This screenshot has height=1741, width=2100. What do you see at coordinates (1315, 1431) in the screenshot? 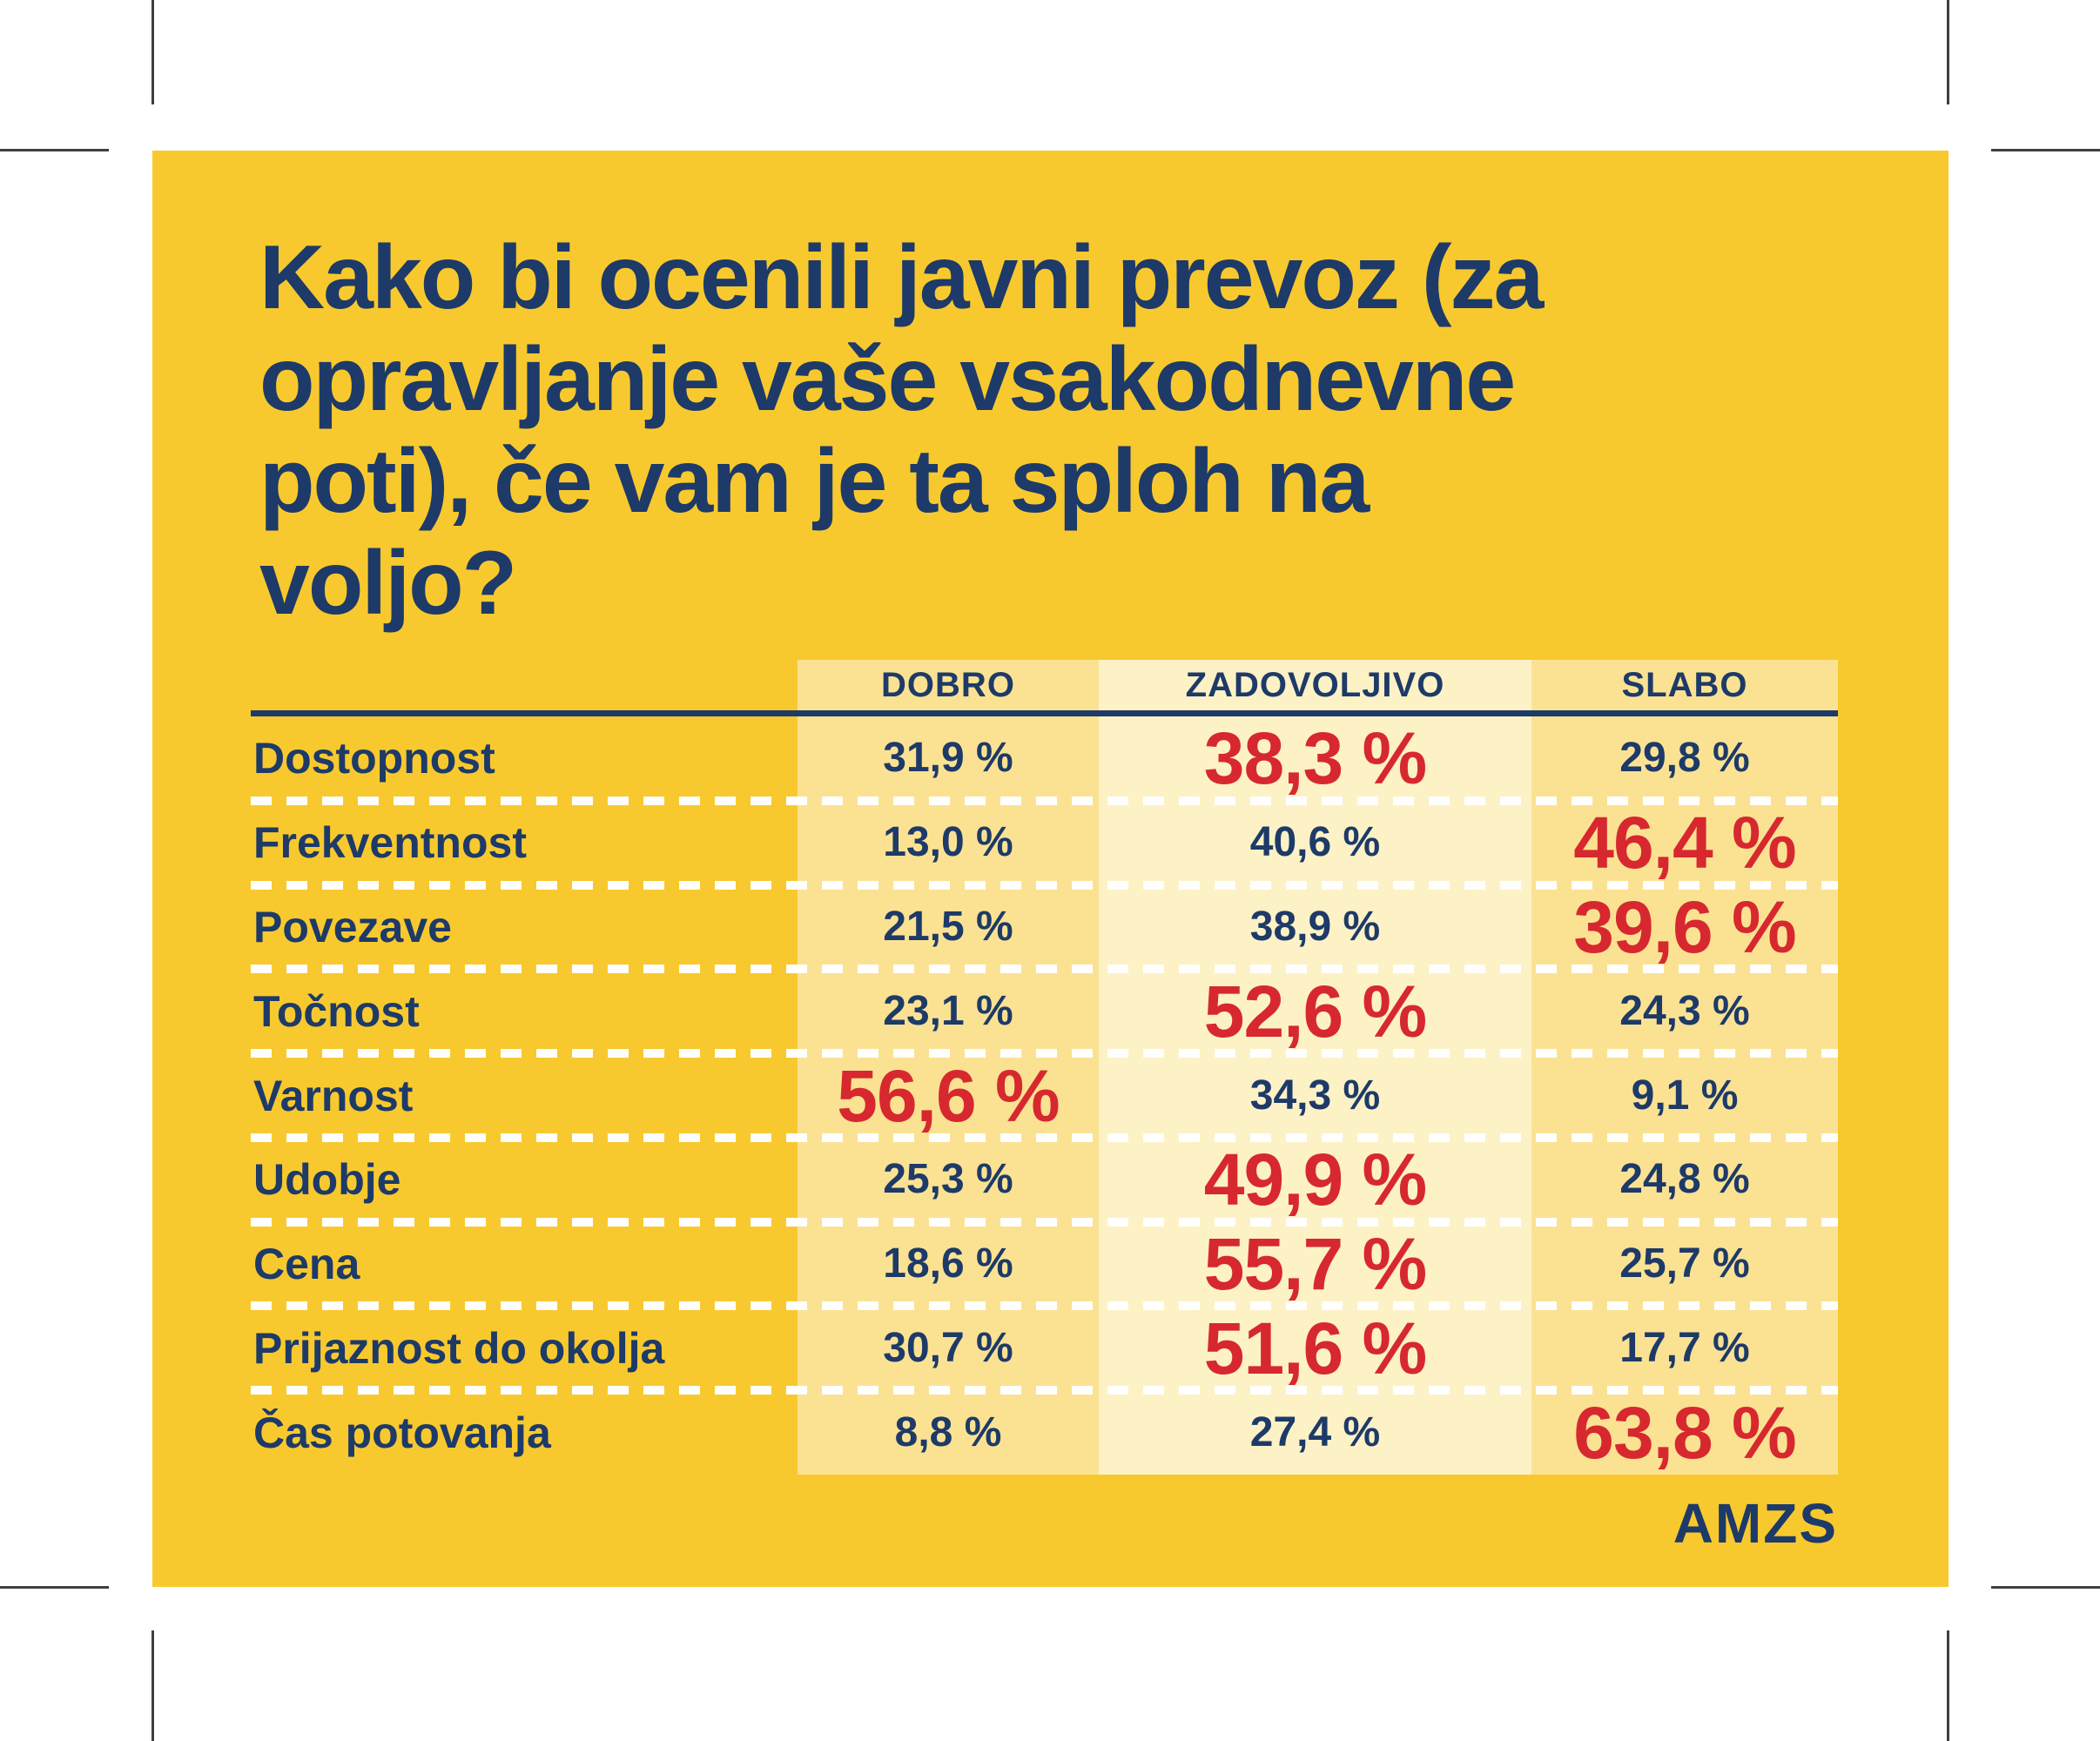
I see `value-cell: 27,4 %` at bounding box center [1315, 1431].